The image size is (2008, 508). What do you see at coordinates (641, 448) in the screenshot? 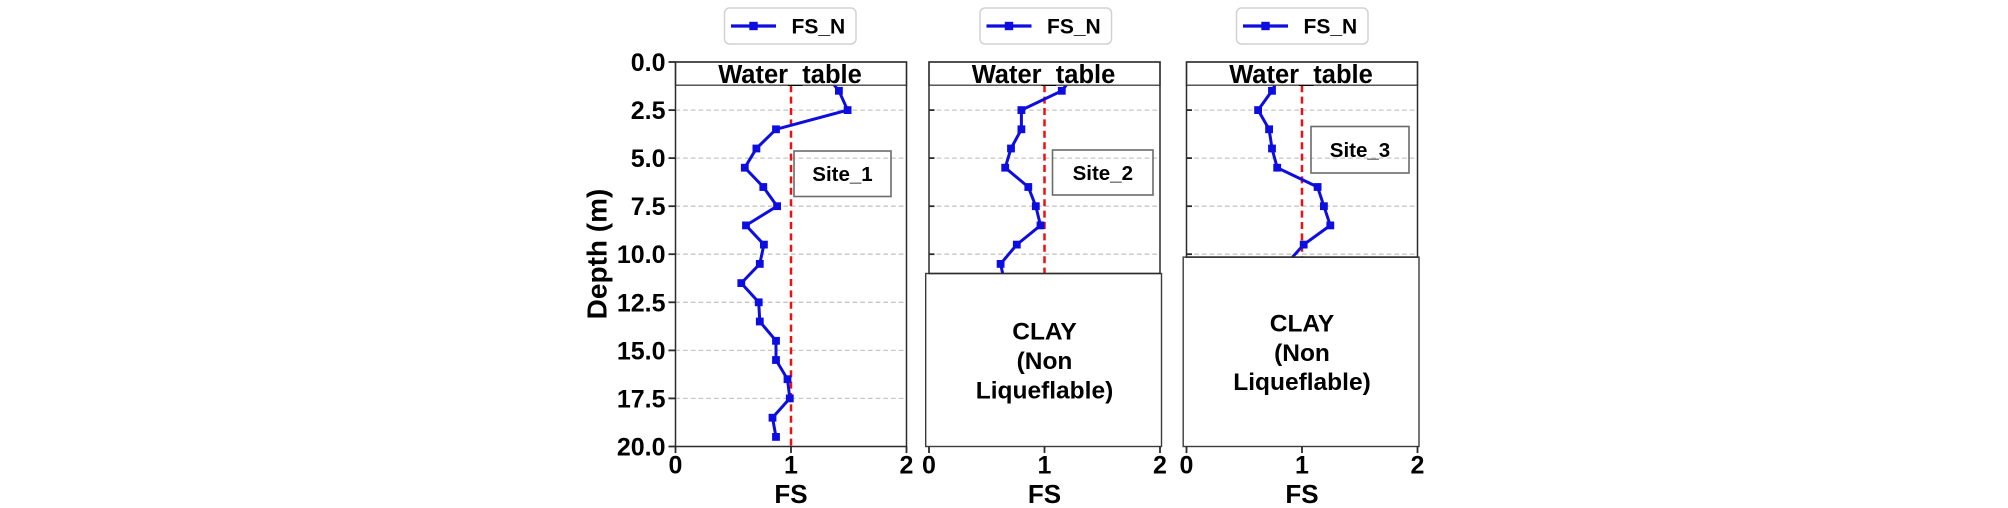
I see `svg-text: 20.0` at bounding box center [641, 448].